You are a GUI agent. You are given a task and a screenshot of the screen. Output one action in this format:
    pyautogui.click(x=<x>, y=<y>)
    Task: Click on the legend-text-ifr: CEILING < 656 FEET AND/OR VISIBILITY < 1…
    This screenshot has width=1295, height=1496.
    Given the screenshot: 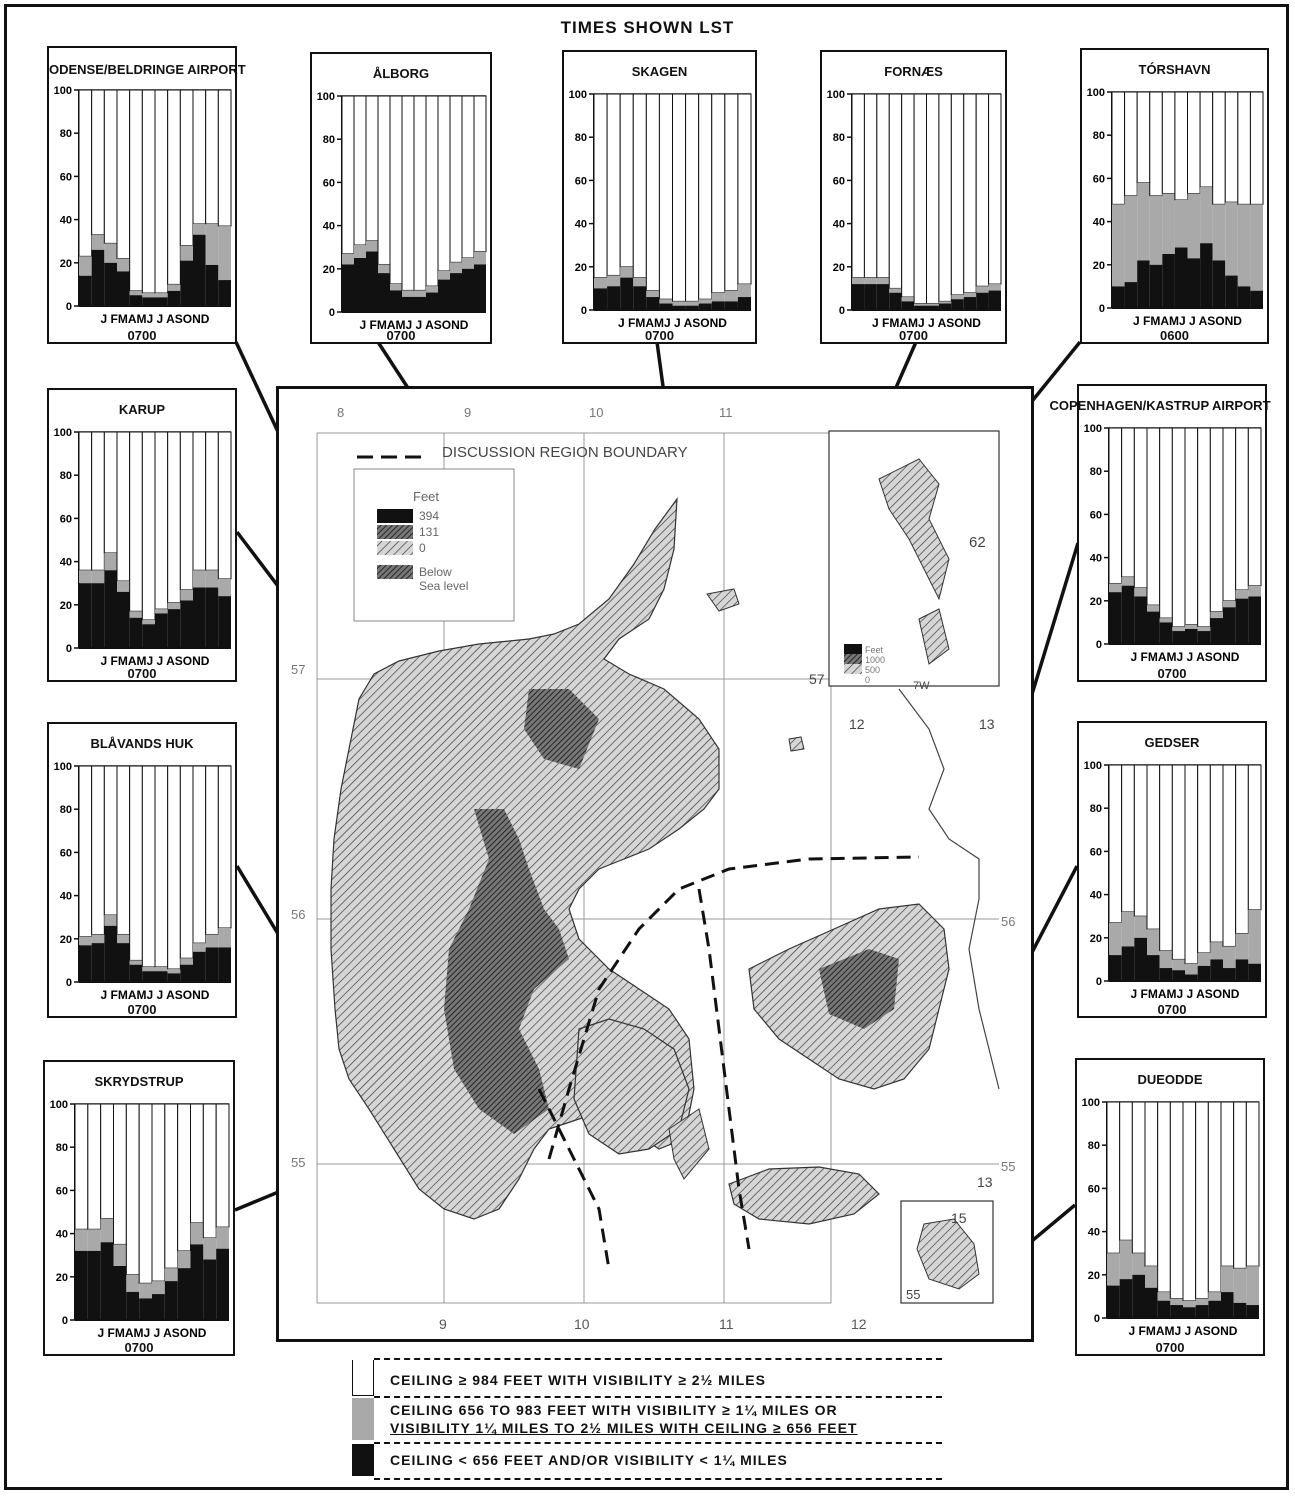 What is the action you would take?
    pyautogui.click(x=589, y=1460)
    